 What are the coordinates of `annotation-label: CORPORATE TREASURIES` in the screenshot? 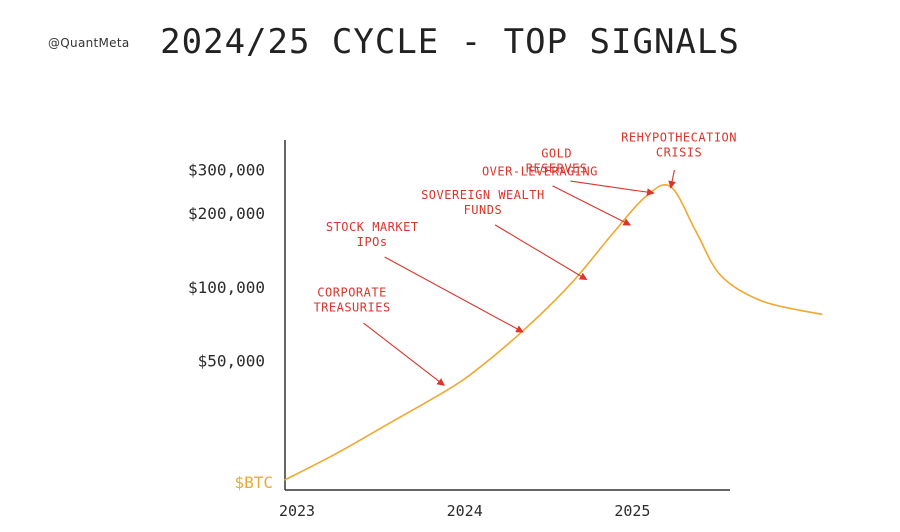 It's located at (351, 300).